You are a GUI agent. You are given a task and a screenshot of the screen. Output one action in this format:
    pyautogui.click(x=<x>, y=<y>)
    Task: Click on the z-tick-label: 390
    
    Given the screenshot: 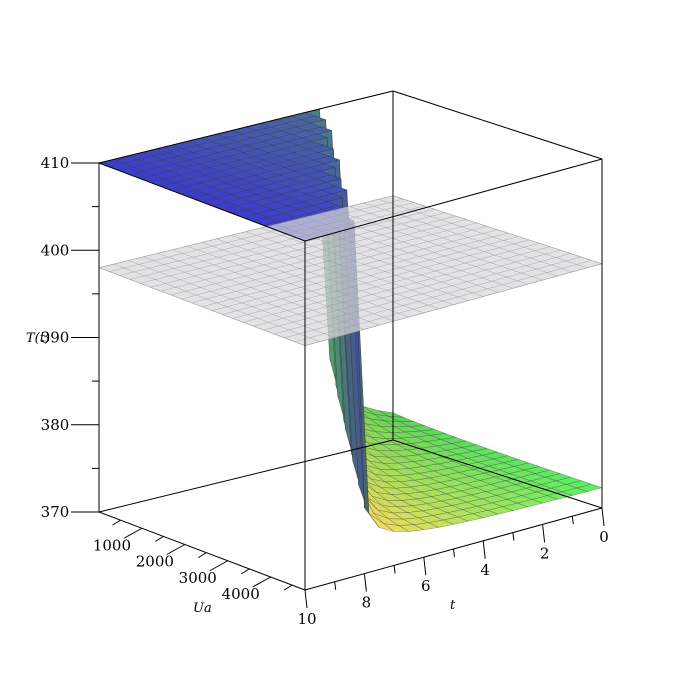 What is the action you would take?
    pyautogui.click(x=55, y=338)
    